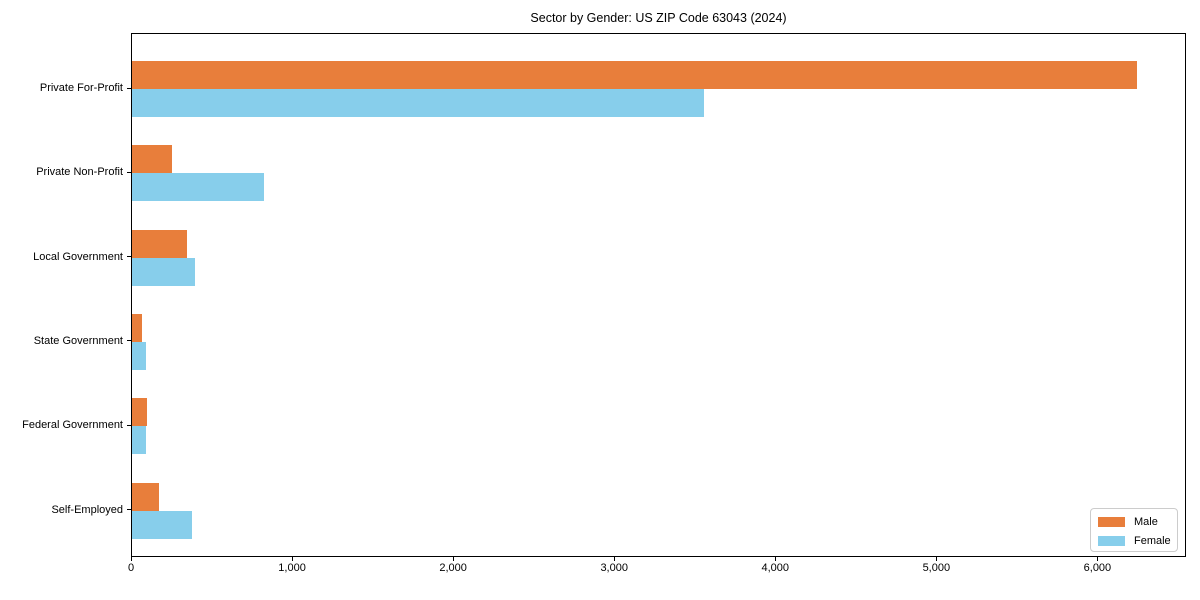  What do you see at coordinates (140, 412) in the screenshot?
I see `bar-male-federal-government` at bounding box center [140, 412].